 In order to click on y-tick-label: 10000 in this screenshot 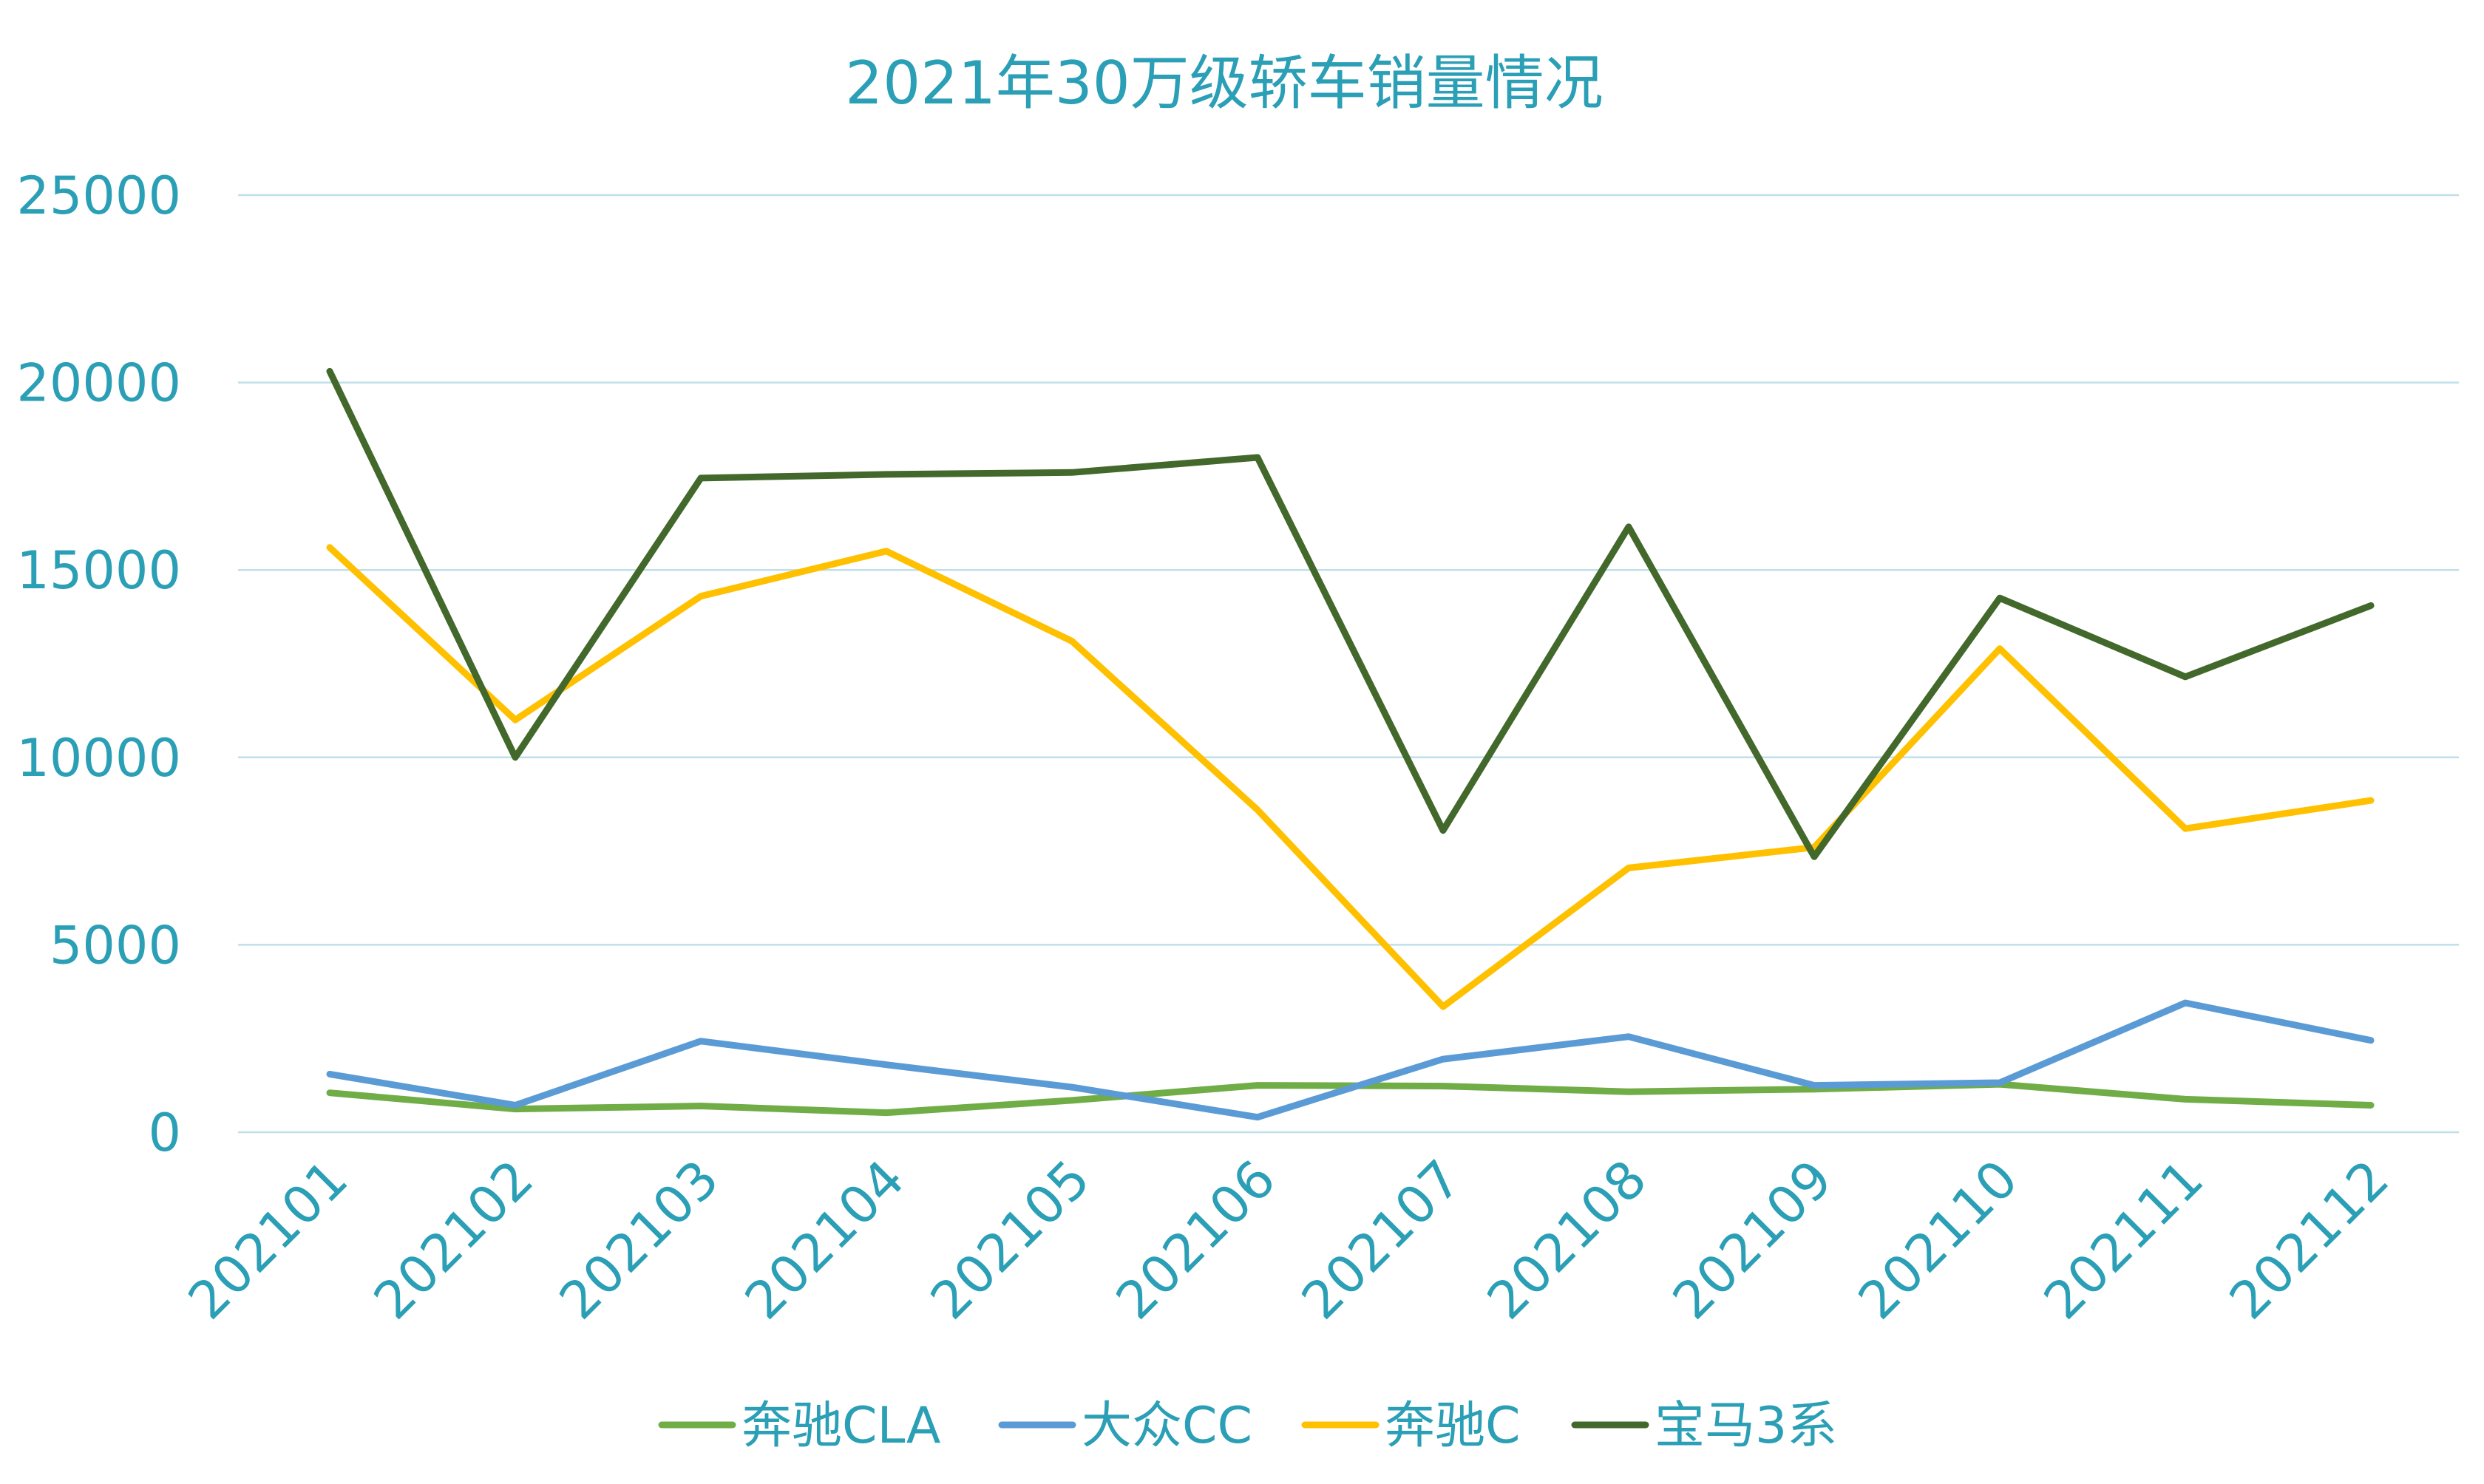, I will do `click(99, 759)`.